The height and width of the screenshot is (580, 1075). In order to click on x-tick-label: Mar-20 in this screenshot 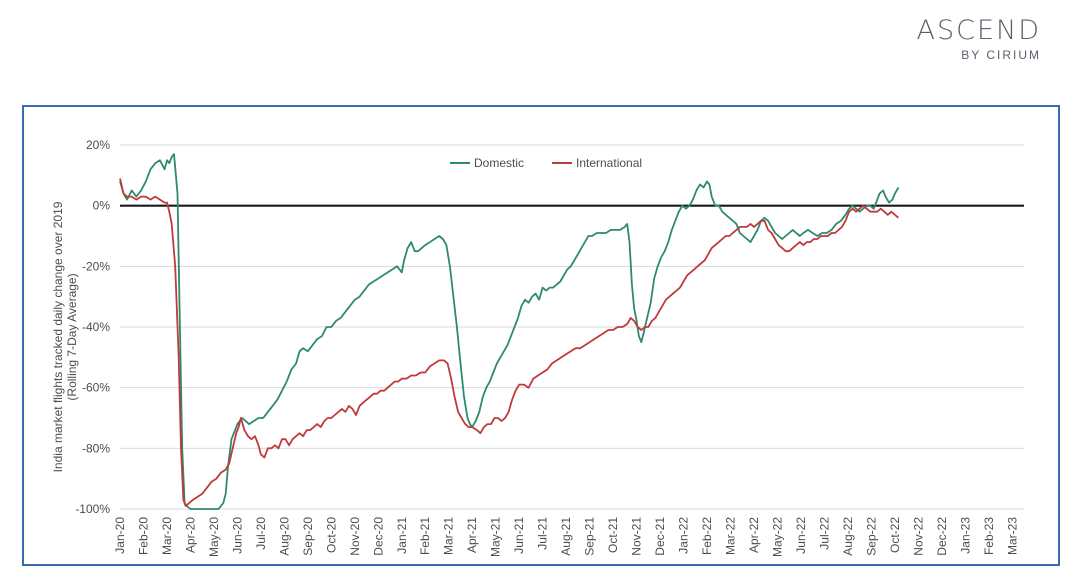, I will do `click(167, 536)`.